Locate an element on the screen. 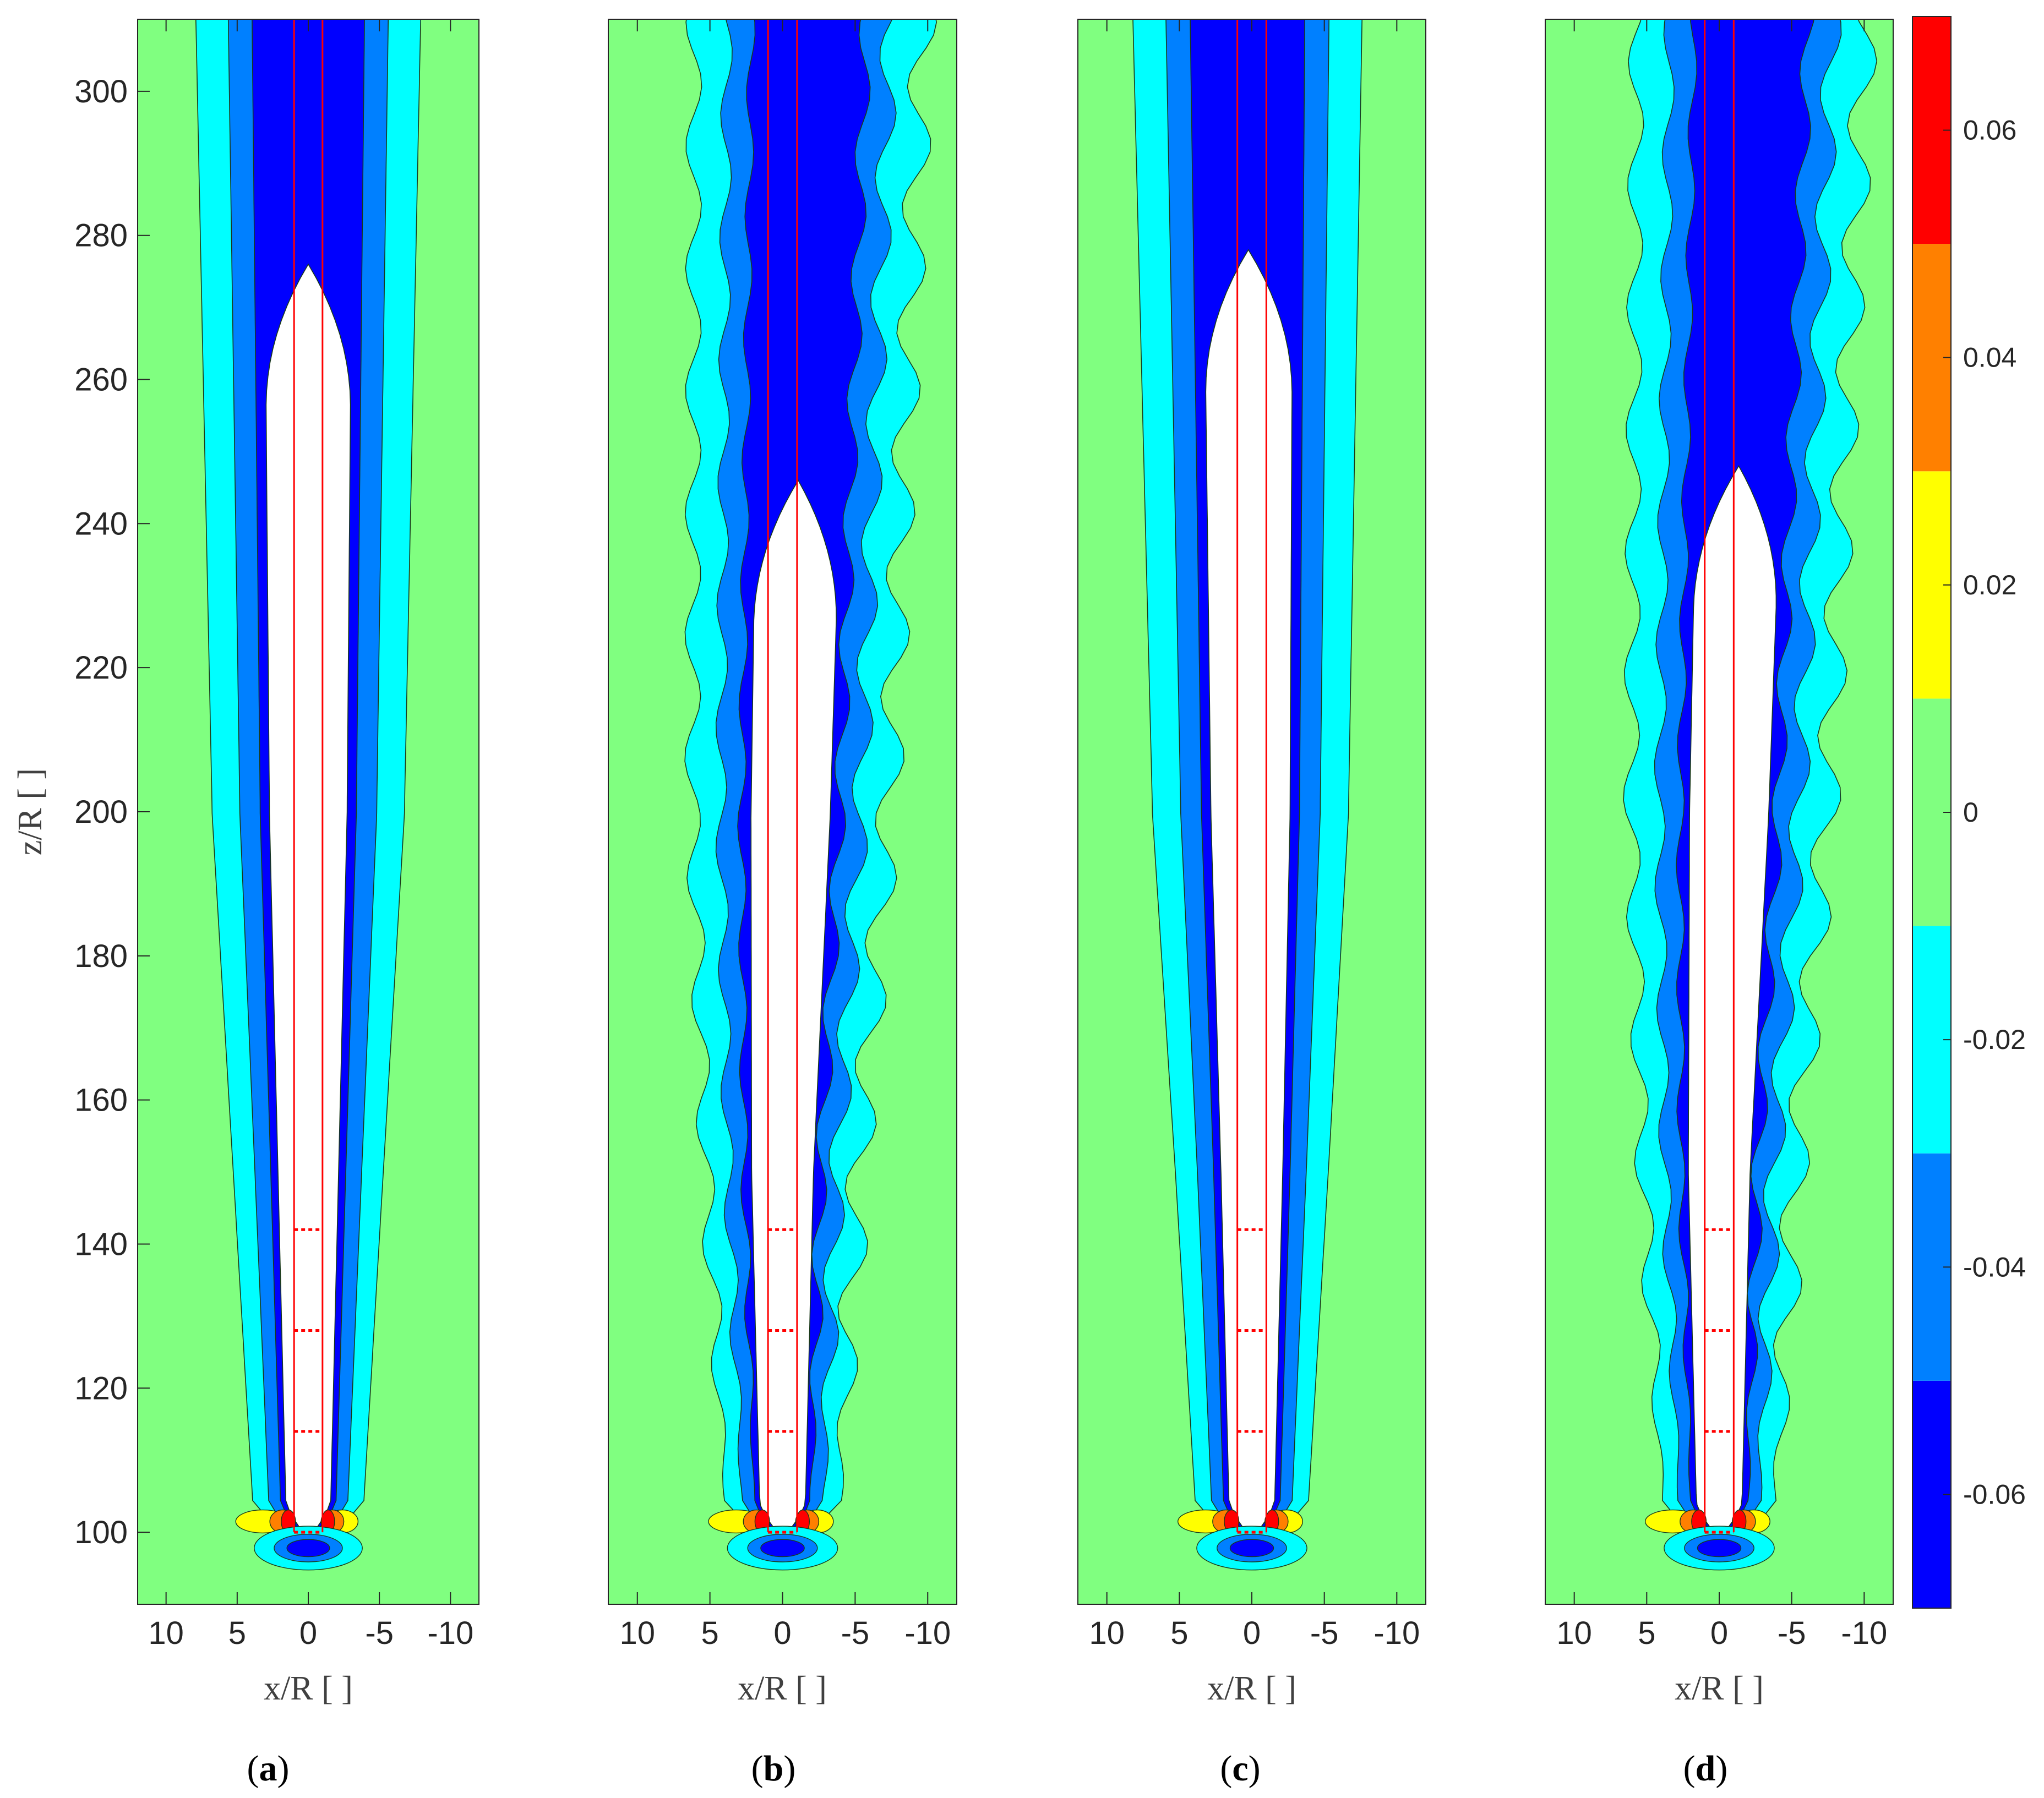  panel-d-xlabel: x/R [ ] is located at coordinates (1719, 1688).